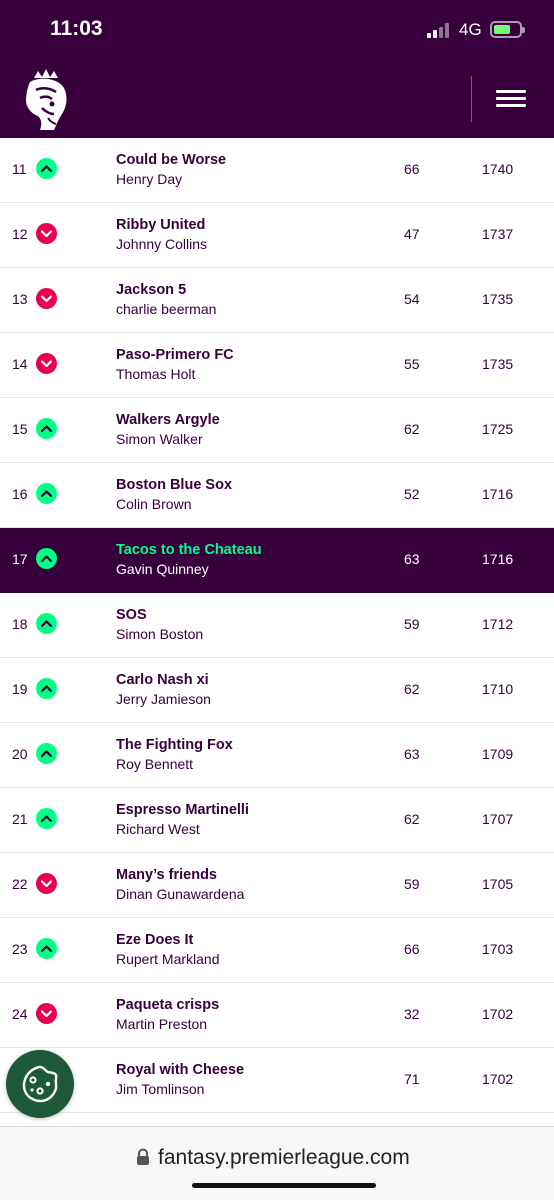  I want to click on site-header, so click(277, 99).